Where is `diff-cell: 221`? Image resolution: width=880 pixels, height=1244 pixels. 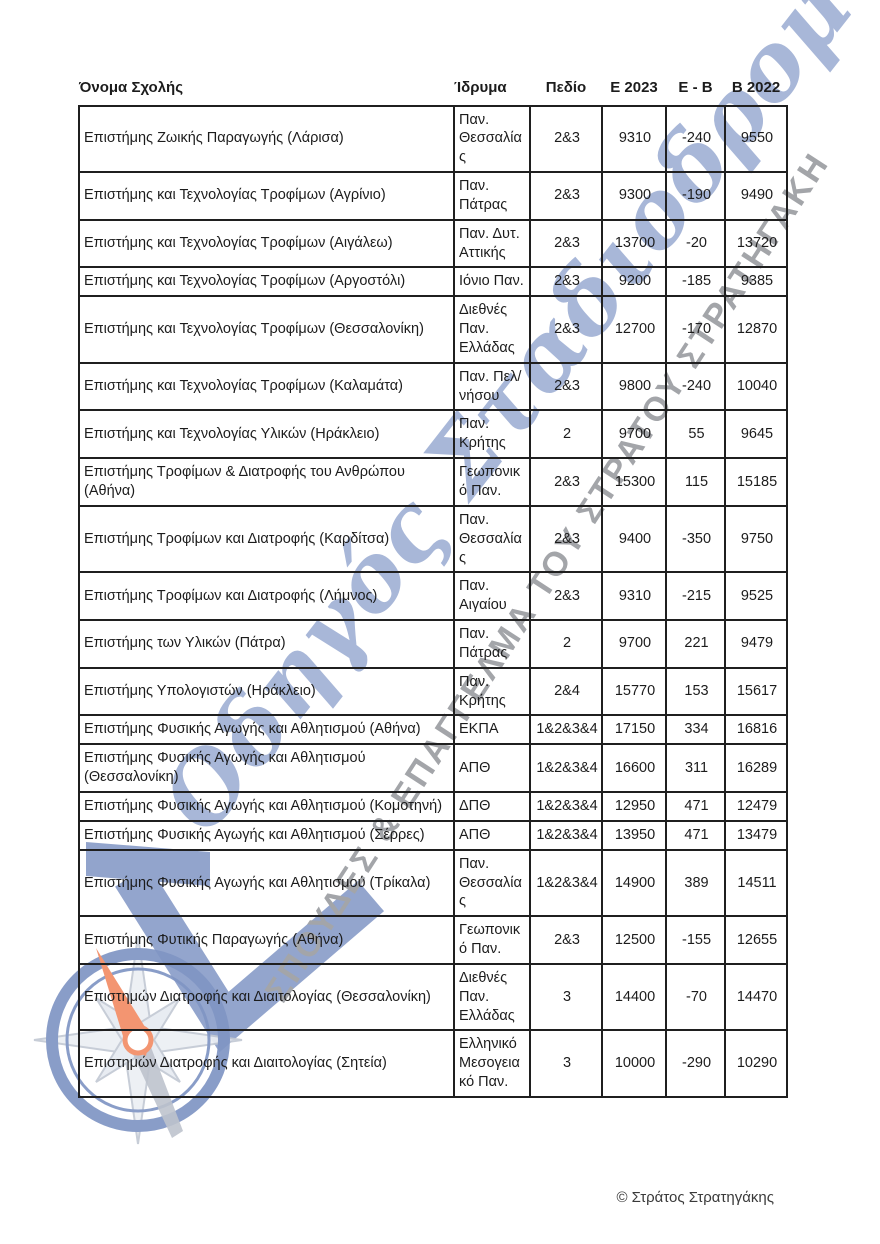
diff-cell: 221 is located at coordinates (695, 644).